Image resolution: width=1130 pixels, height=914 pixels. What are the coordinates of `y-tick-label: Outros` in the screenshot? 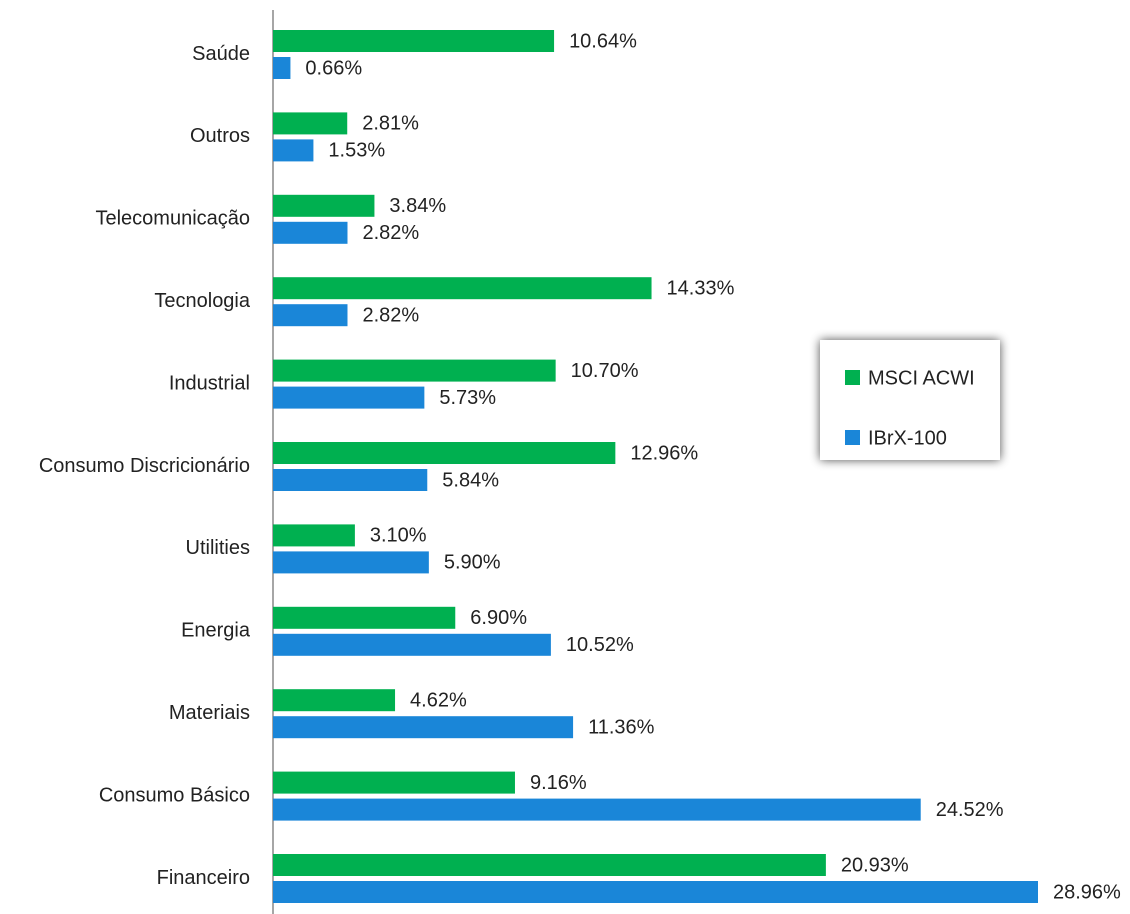 It's located at (220, 136).